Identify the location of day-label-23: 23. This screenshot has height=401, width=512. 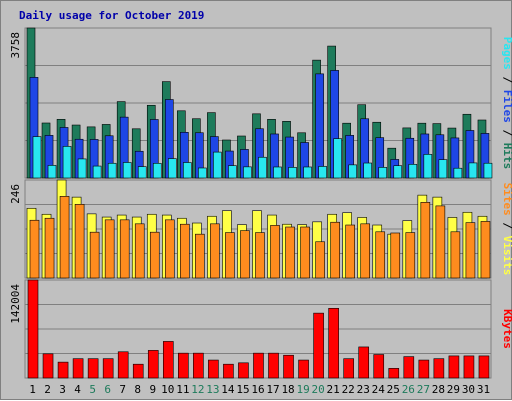
(363, 389).